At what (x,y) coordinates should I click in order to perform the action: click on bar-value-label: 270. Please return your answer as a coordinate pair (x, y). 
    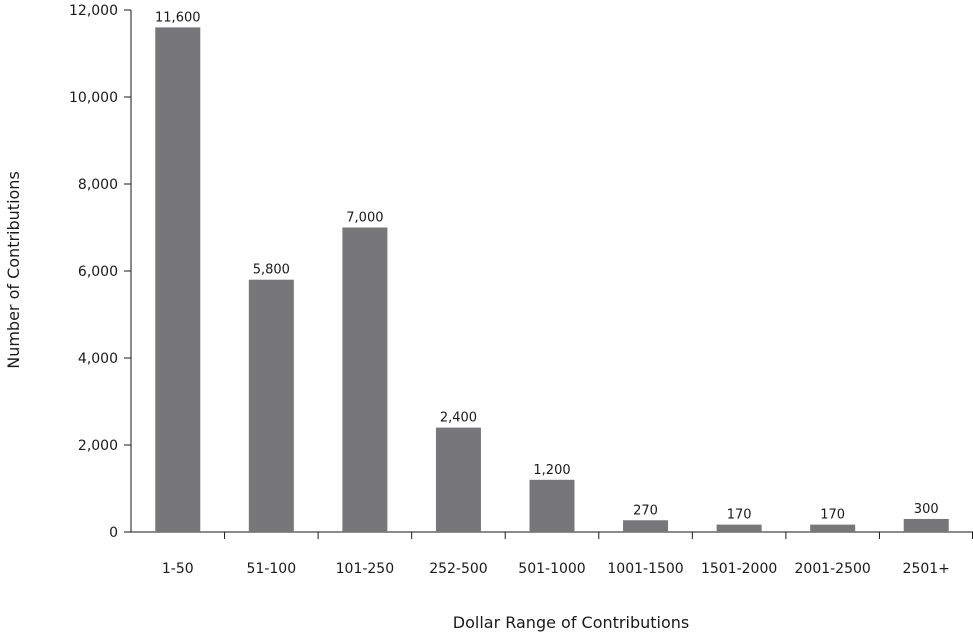
    Looking at the image, I should click on (645, 510).